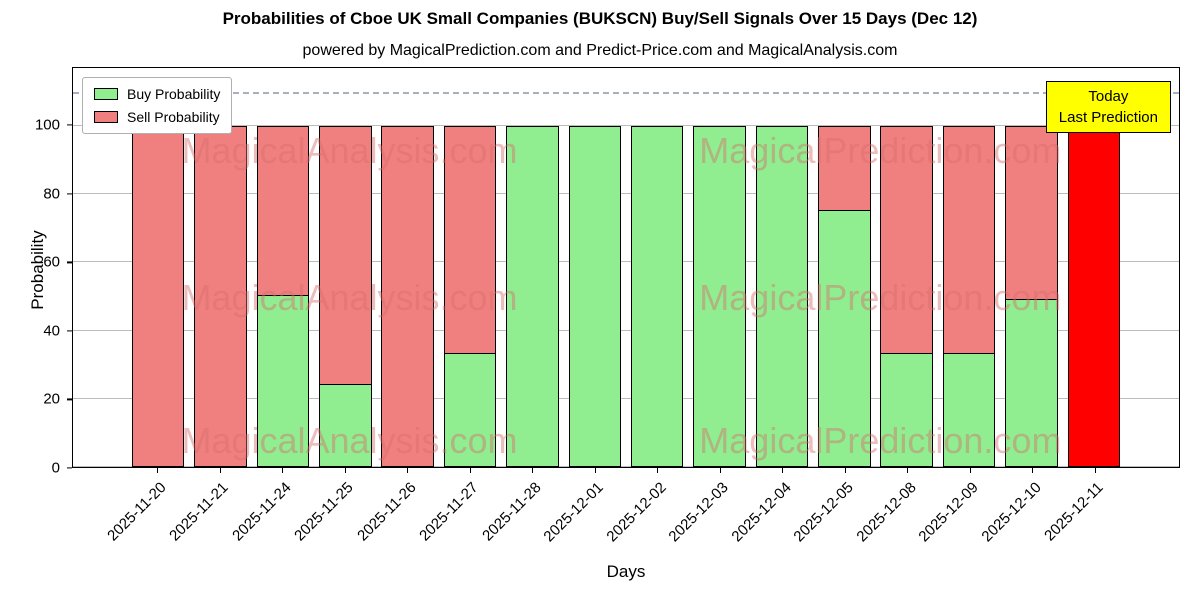 The width and height of the screenshot is (1200, 600). I want to click on today-bar-segment, so click(1093, 296).